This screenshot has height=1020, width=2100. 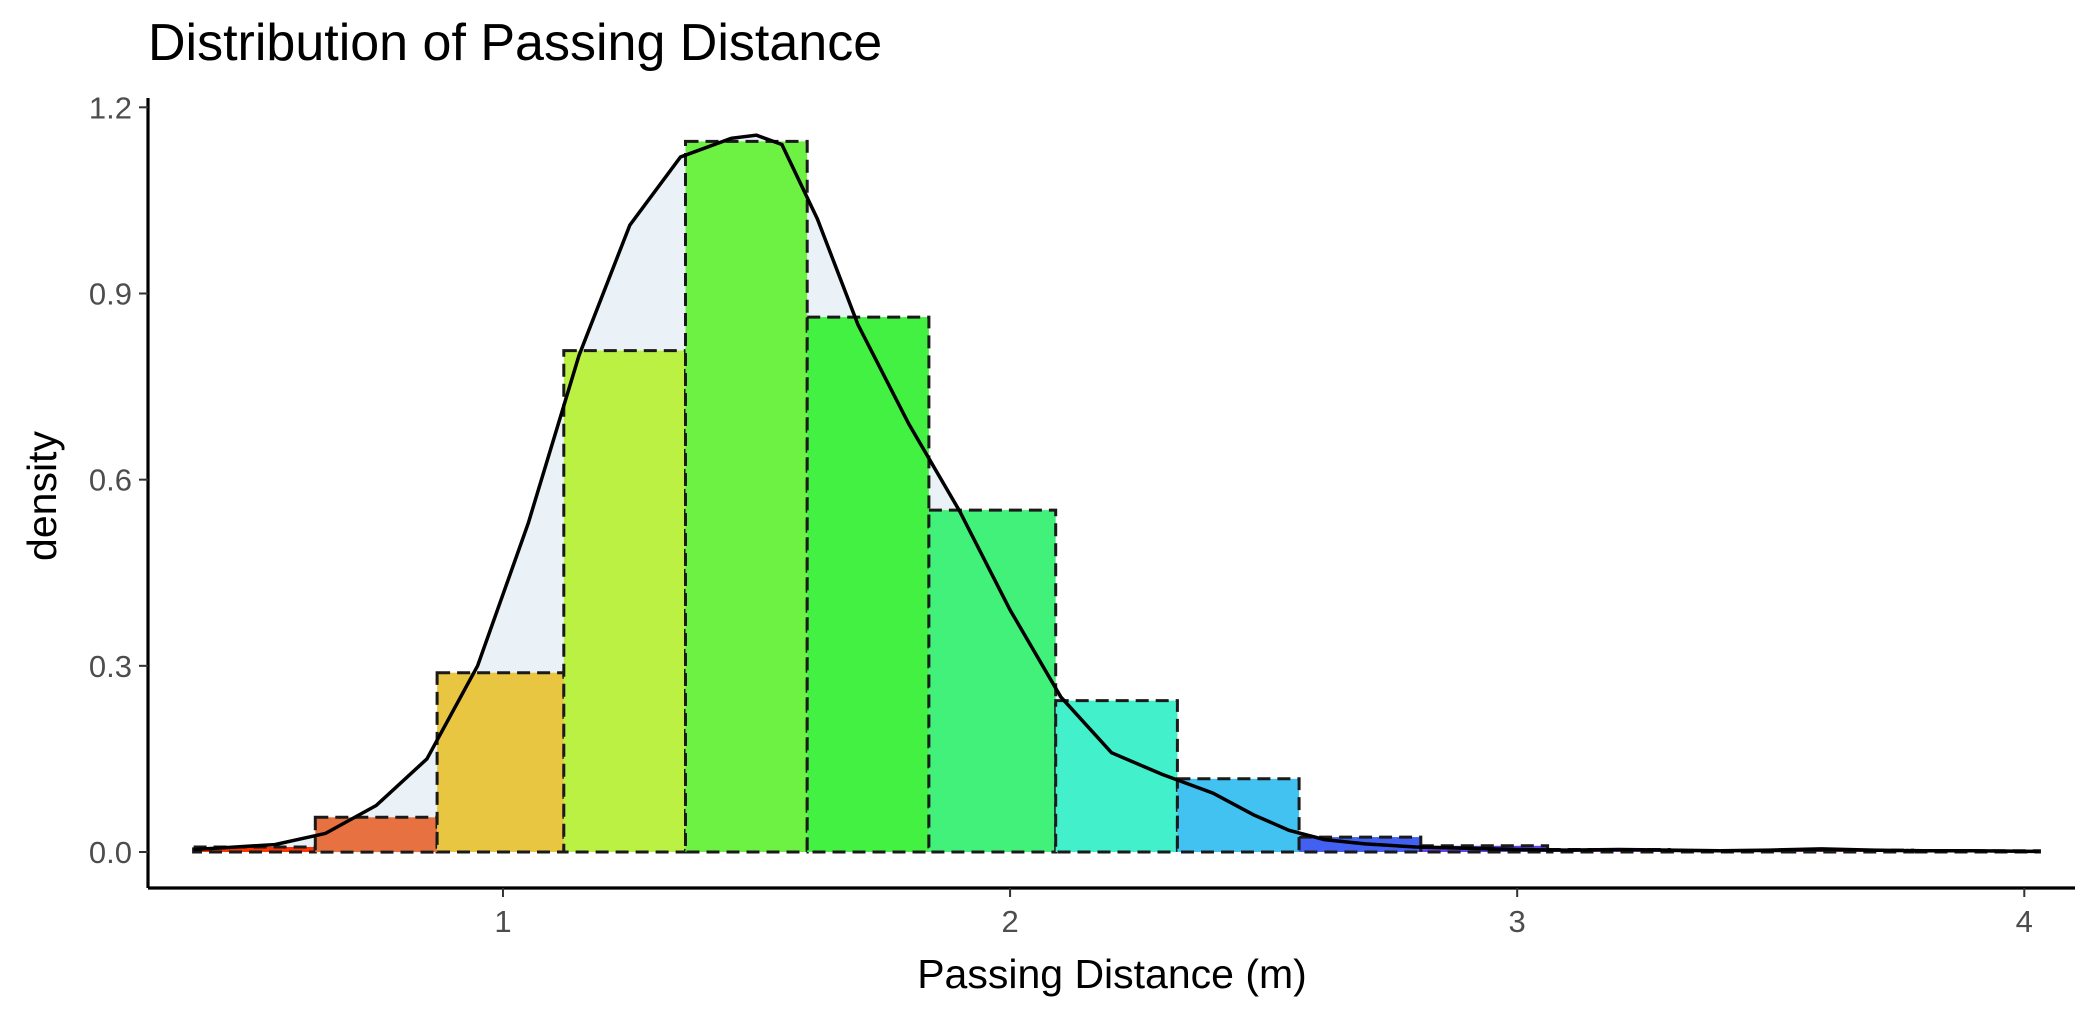 I want to click on y-axis-ticks: 0.0 0.3 0.6 0.9 1.2, so click(x=118, y=480).